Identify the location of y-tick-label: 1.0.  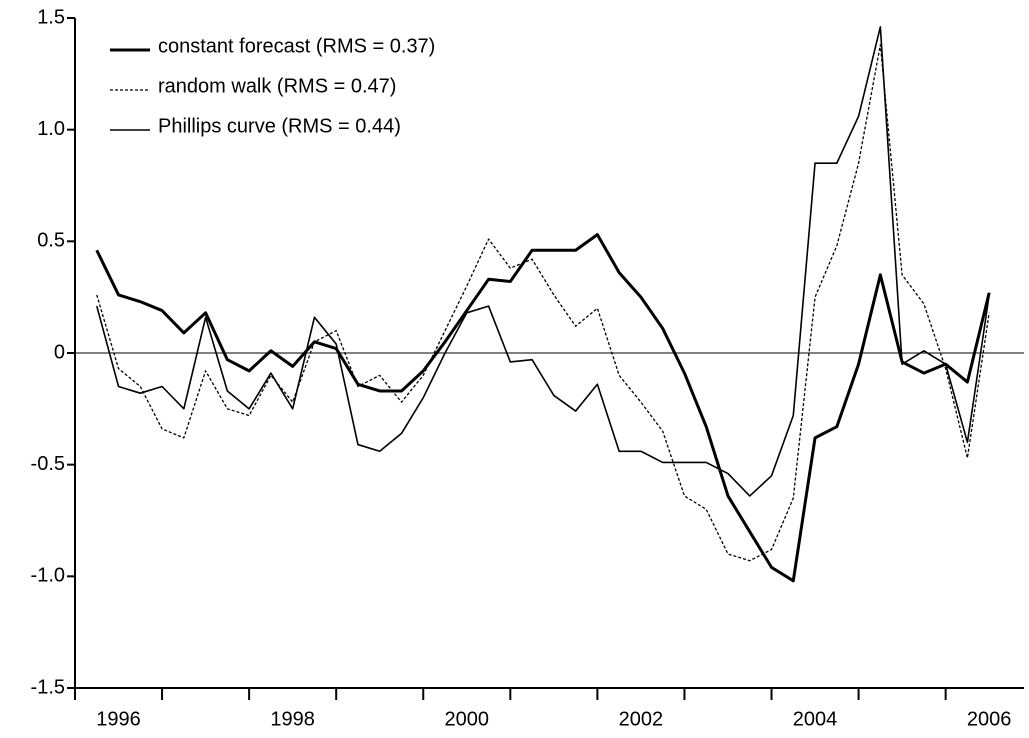
(51, 129).